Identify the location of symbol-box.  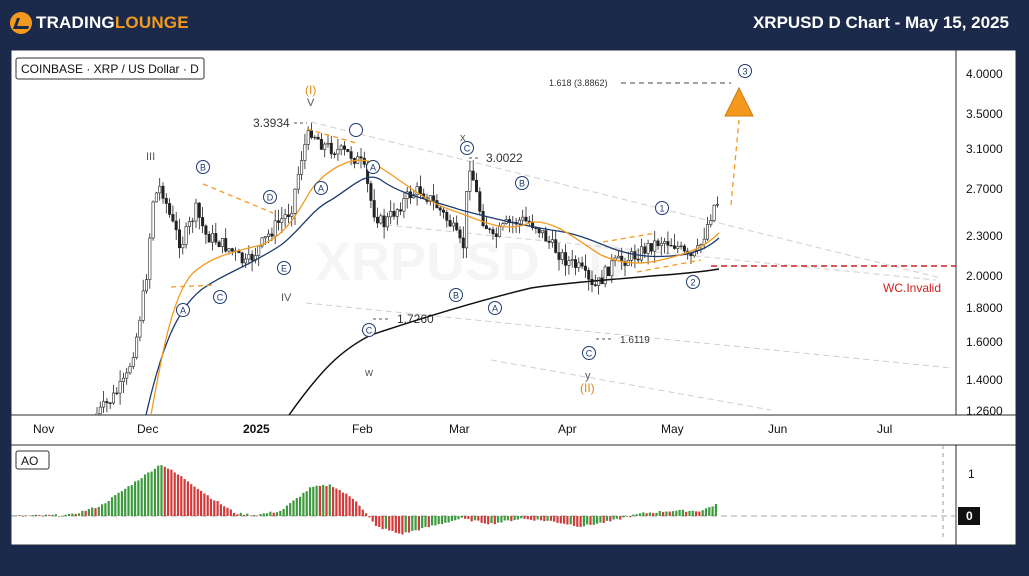
(110, 68).